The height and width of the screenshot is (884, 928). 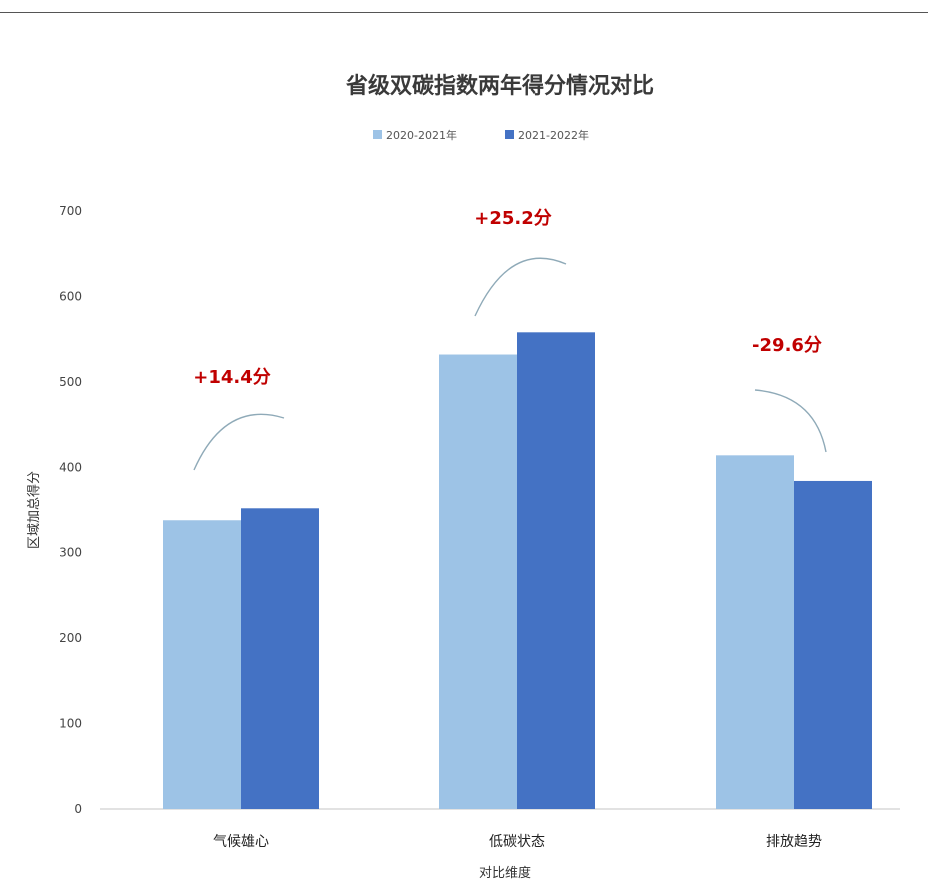 What do you see at coordinates (794, 842) in the screenshot?
I see `x-category-label: 排放趋势` at bounding box center [794, 842].